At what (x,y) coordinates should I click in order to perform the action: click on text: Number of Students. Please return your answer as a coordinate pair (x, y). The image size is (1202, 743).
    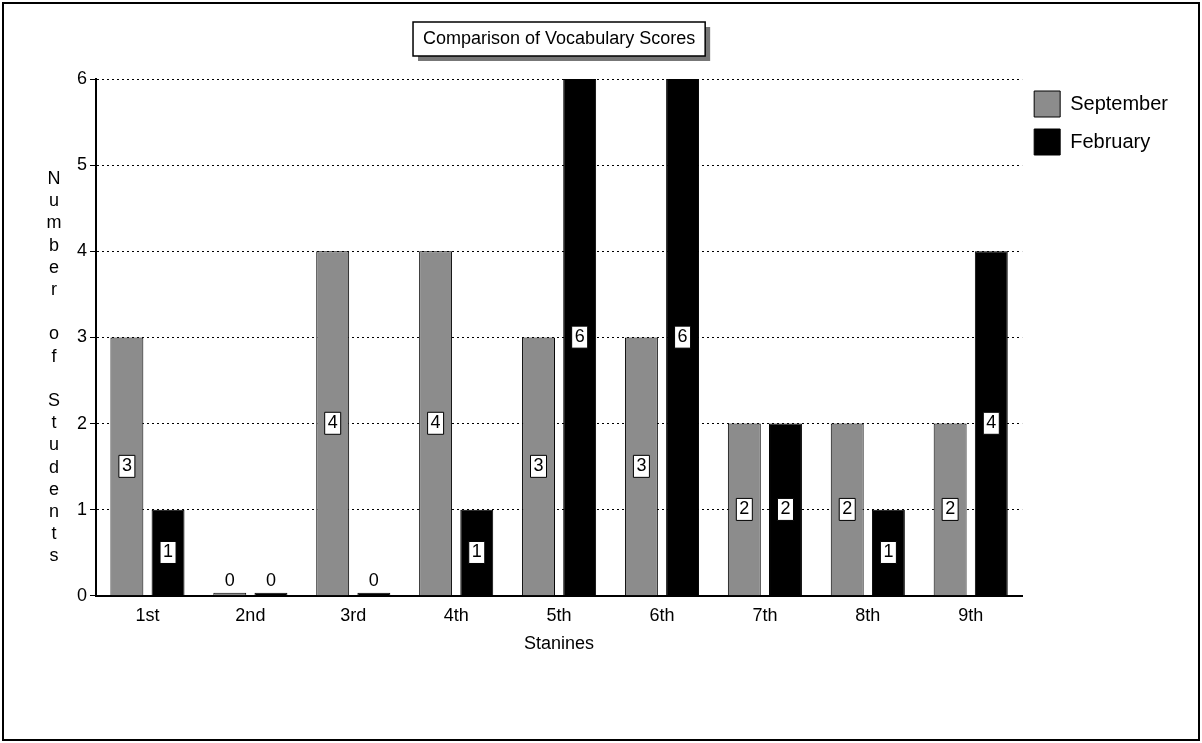
    Looking at the image, I should click on (54, 366).